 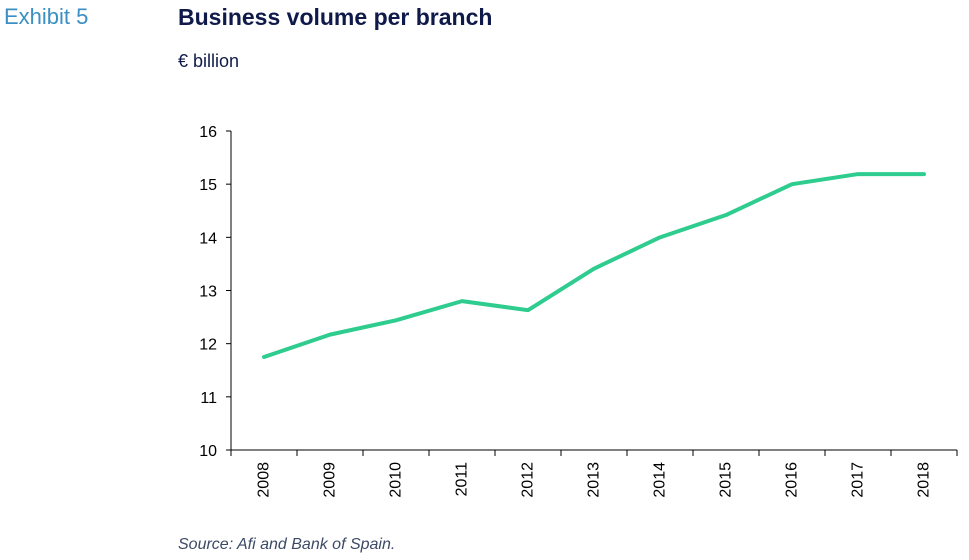 I want to click on unit-label: € billion, so click(x=209, y=61).